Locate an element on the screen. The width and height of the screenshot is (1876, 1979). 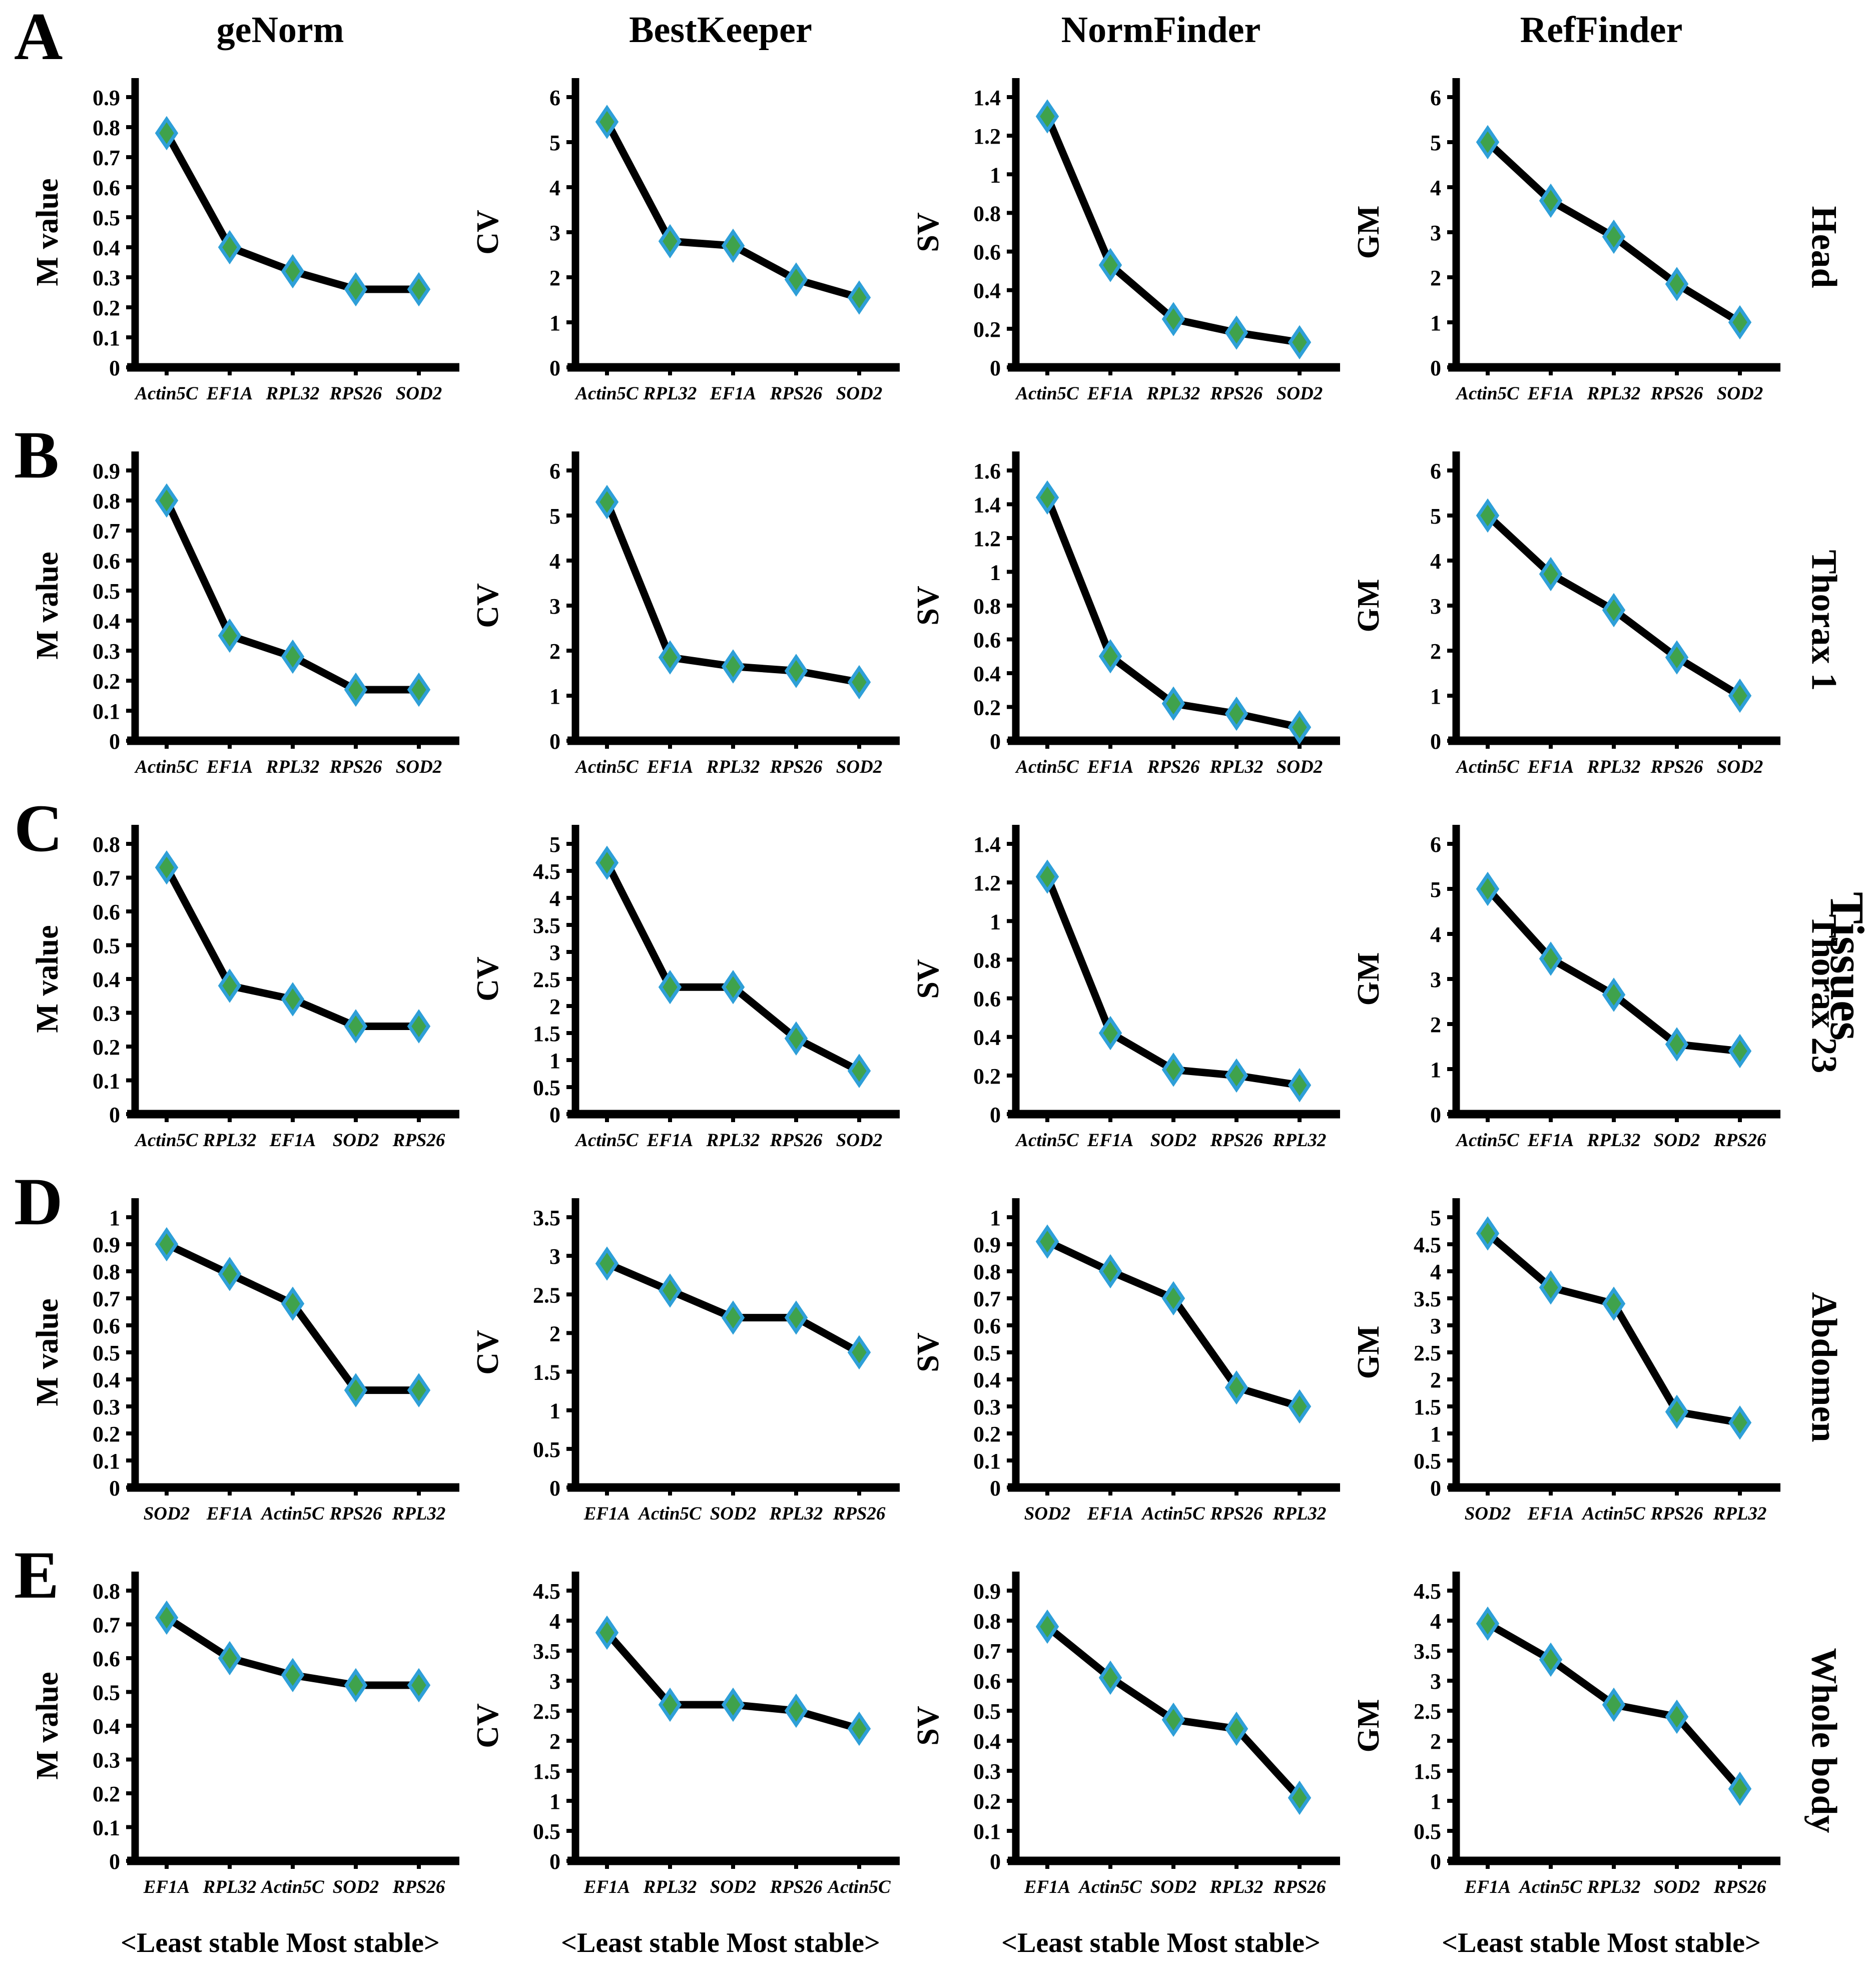
y-axis-label: SV is located at coordinates (928, 979).